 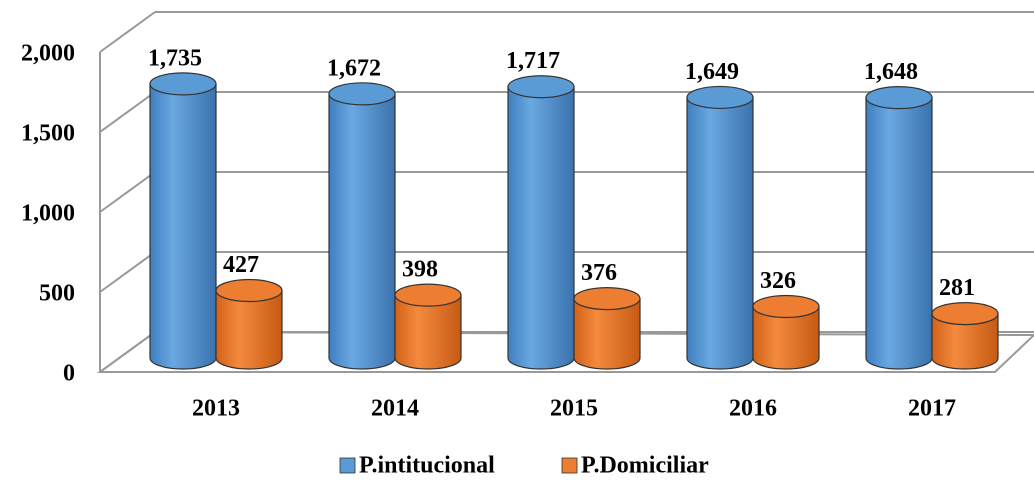 What do you see at coordinates (48, 54) in the screenshot?
I see `y-tick-label: 2,000` at bounding box center [48, 54].